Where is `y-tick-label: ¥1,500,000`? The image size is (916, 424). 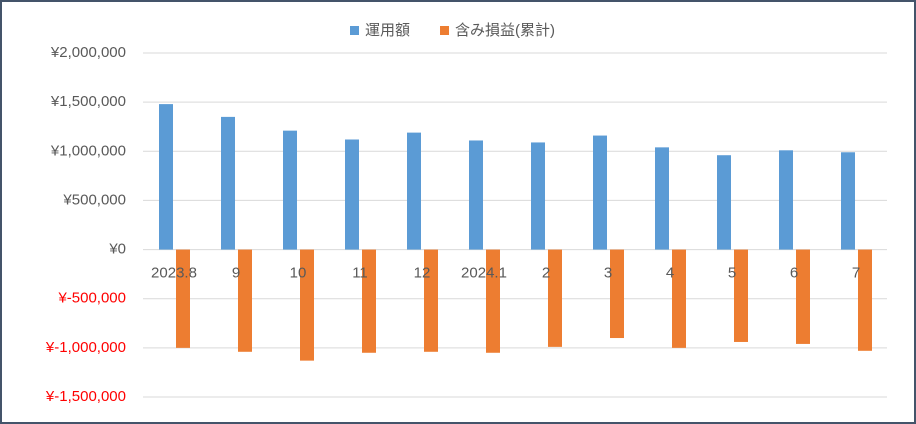 y-tick-label: ¥1,500,000 is located at coordinates (88, 101).